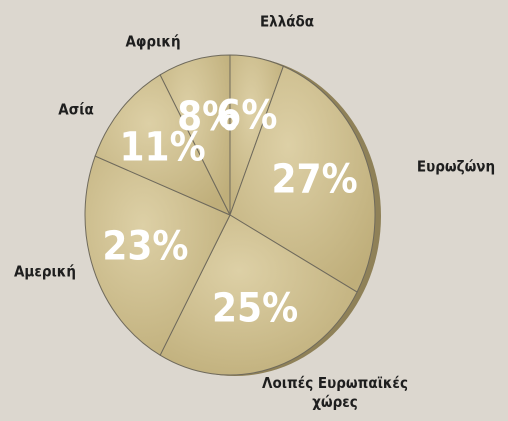  I want to click on value-label: 25%, so click(255, 308).